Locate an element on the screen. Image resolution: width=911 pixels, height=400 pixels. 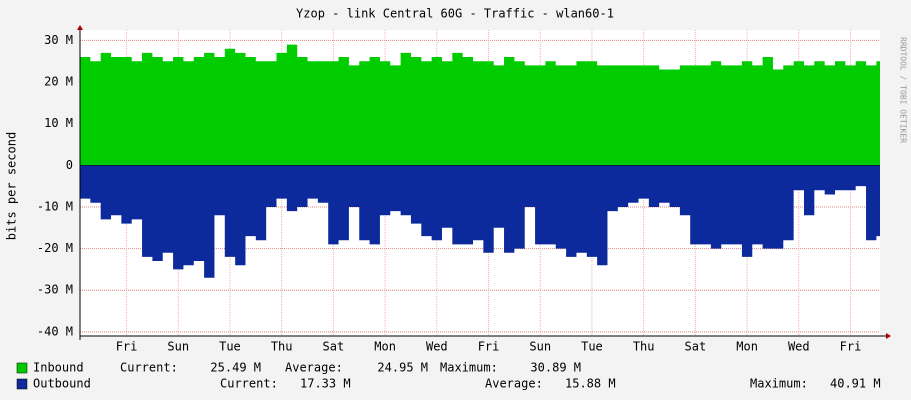
y-tick-label: -10 M is located at coordinates (55, 206).